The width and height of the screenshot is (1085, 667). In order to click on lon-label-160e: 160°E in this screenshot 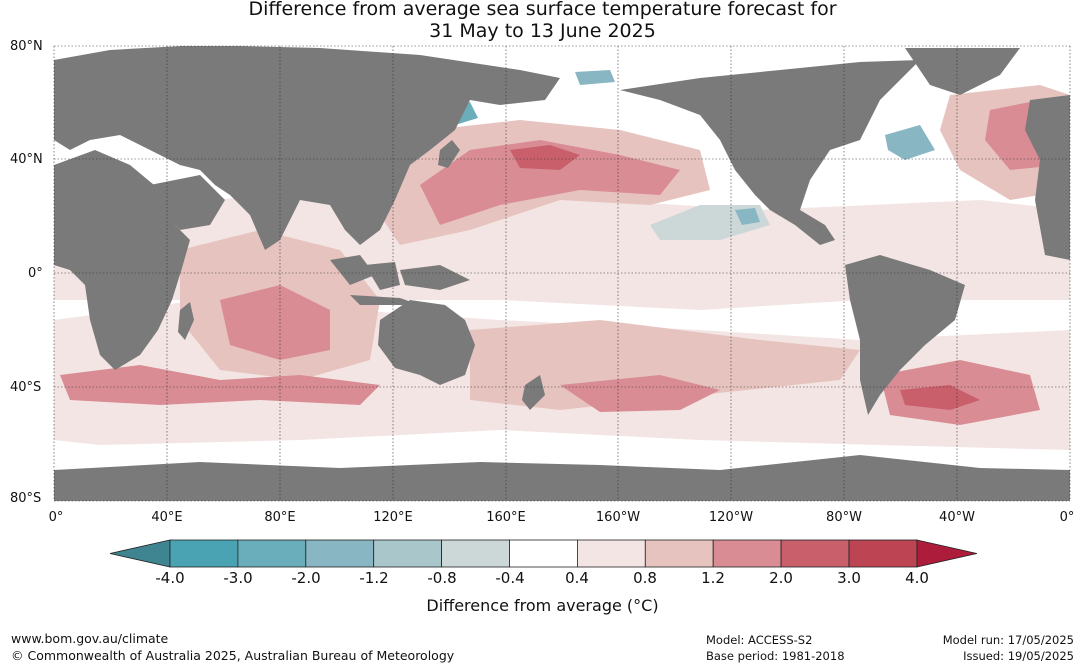, I will do `click(506, 517)`.